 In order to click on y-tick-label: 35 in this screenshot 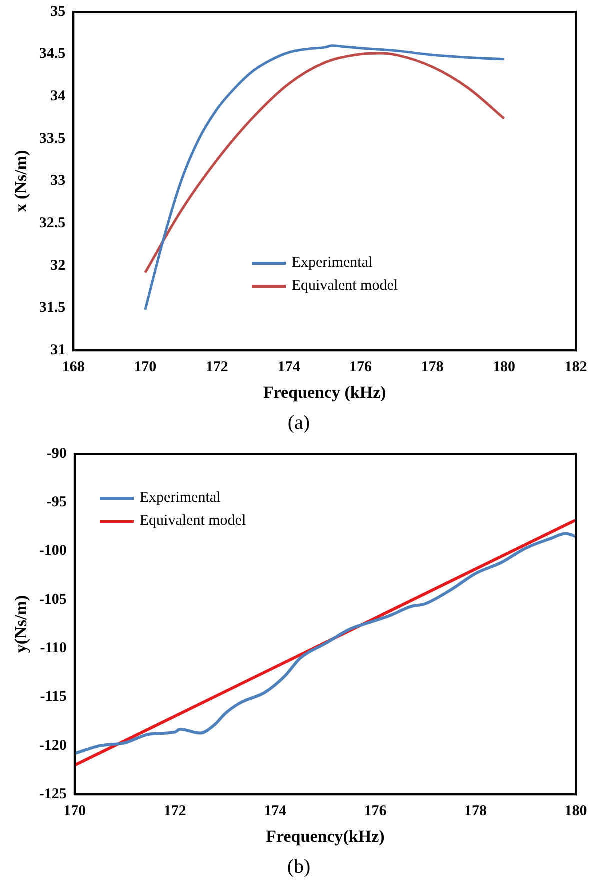, I will do `click(58, 12)`.